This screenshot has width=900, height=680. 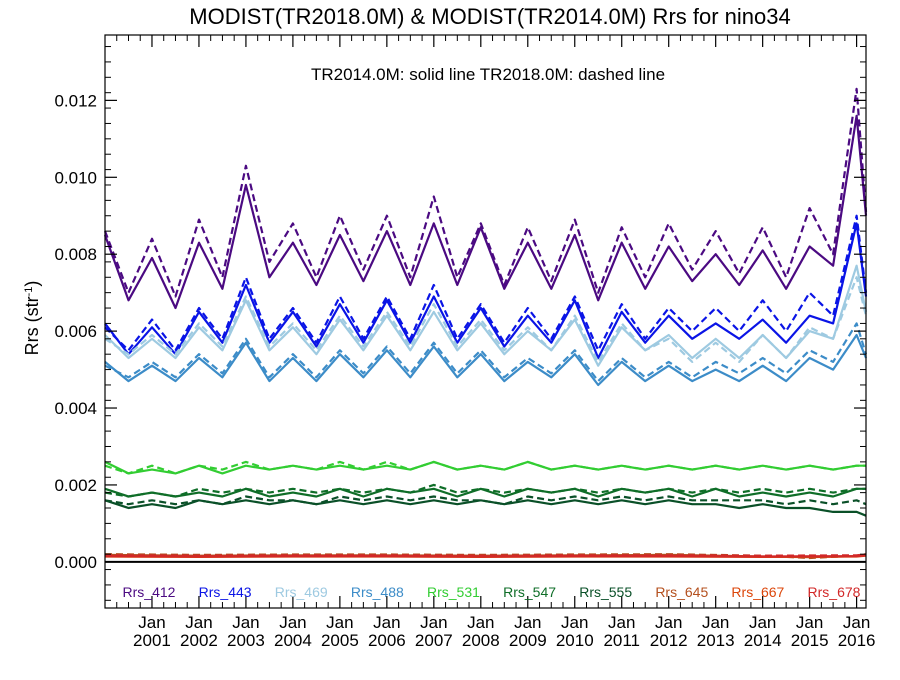 What do you see at coordinates (377, 592) in the screenshot?
I see `legend-item-rrs_488: Rrs_488` at bounding box center [377, 592].